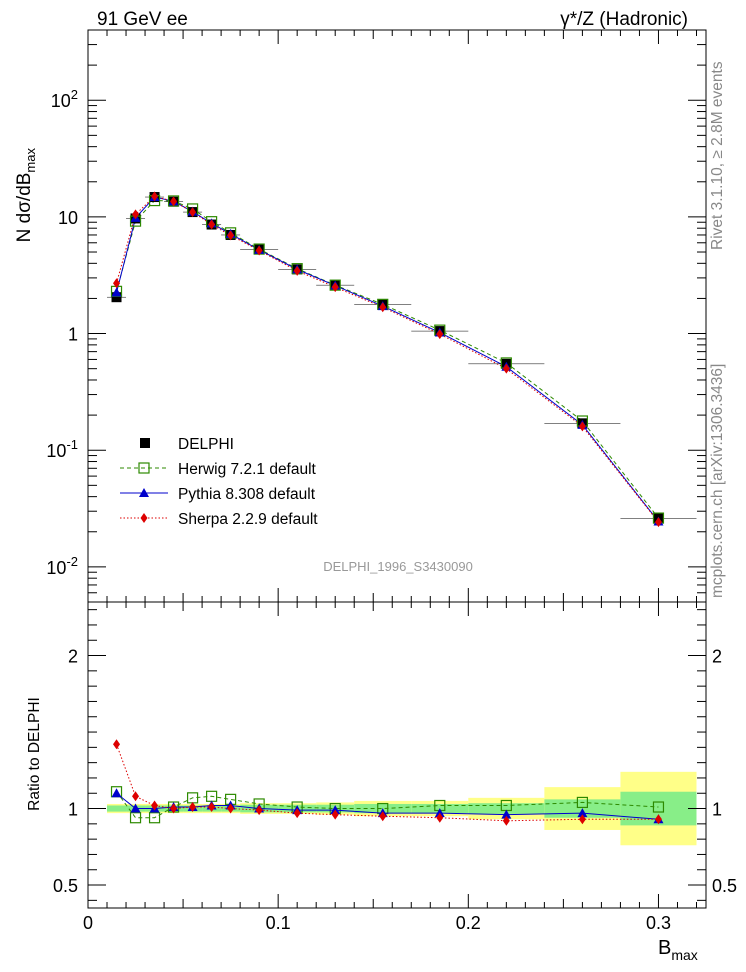  Describe the element at coordinates (73, 810) in the screenshot. I see `ratio-y-tick-label: 1` at that location.